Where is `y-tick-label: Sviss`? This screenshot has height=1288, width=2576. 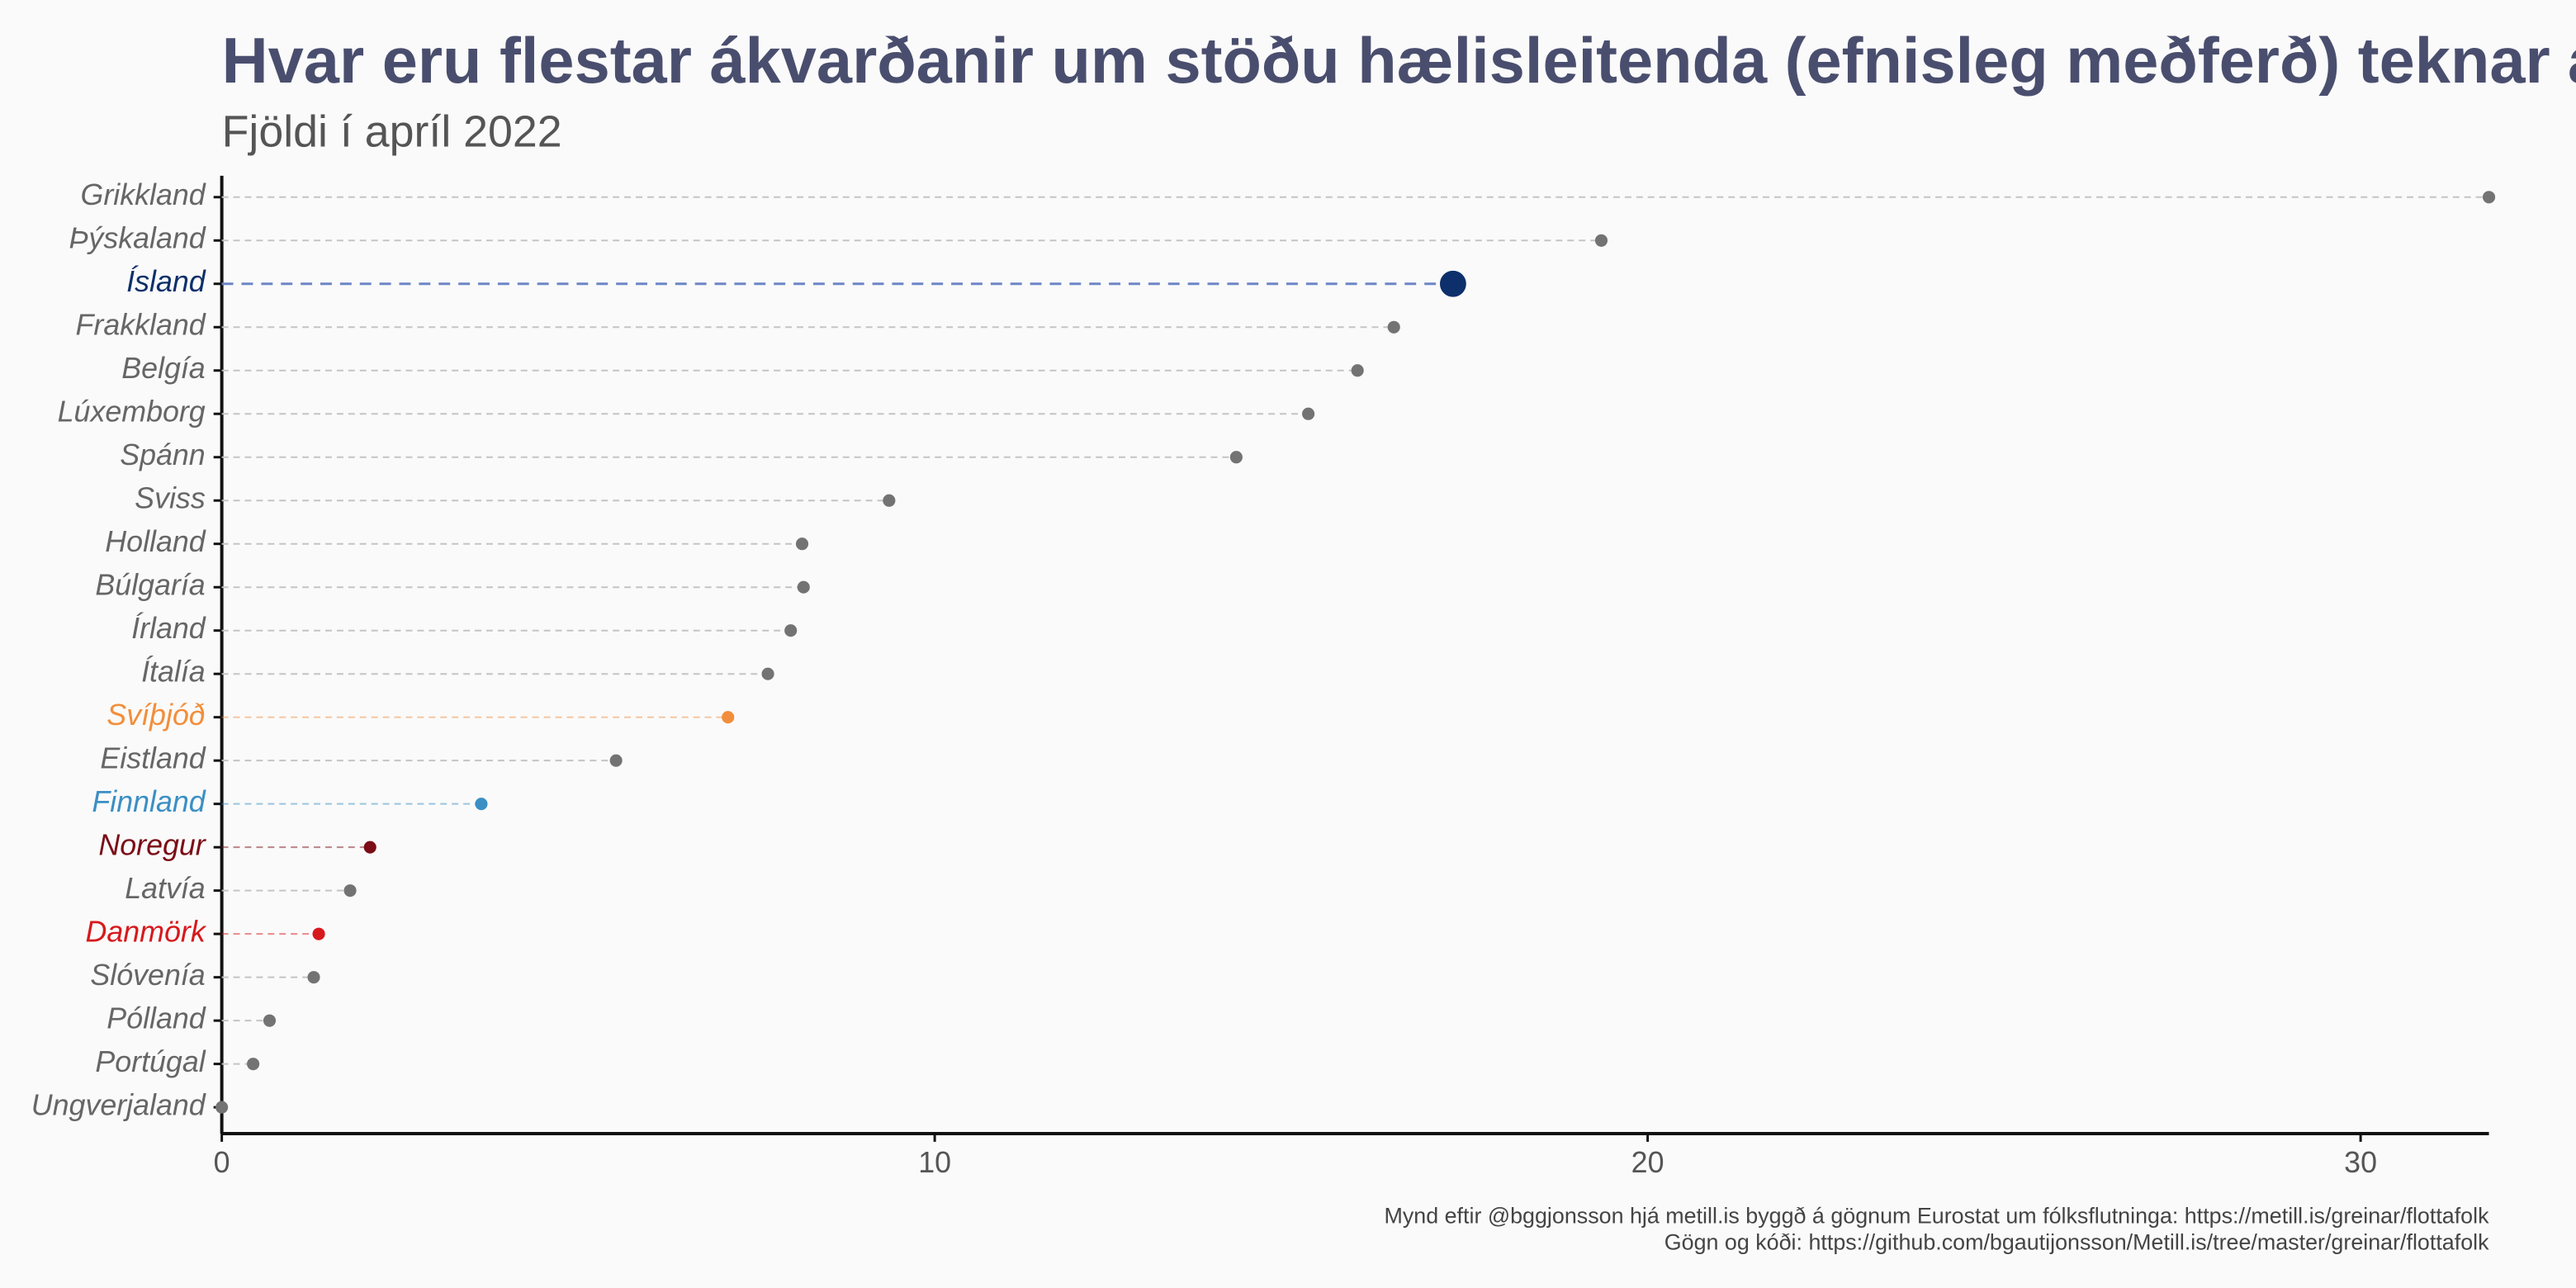
y-tick-label: Sviss is located at coordinates (170, 498).